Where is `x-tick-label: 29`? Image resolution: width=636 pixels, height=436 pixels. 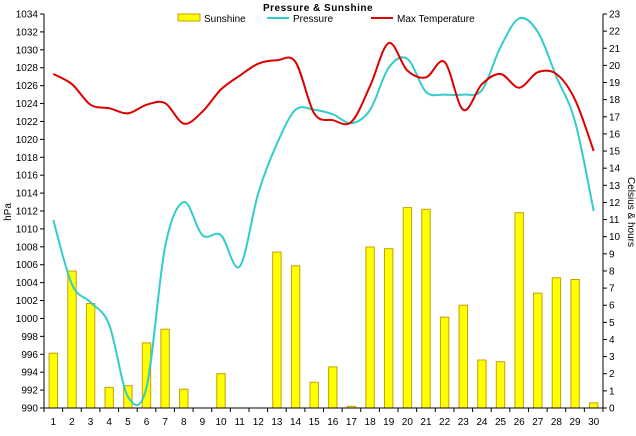 x-tick-label: 29 is located at coordinates (575, 422).